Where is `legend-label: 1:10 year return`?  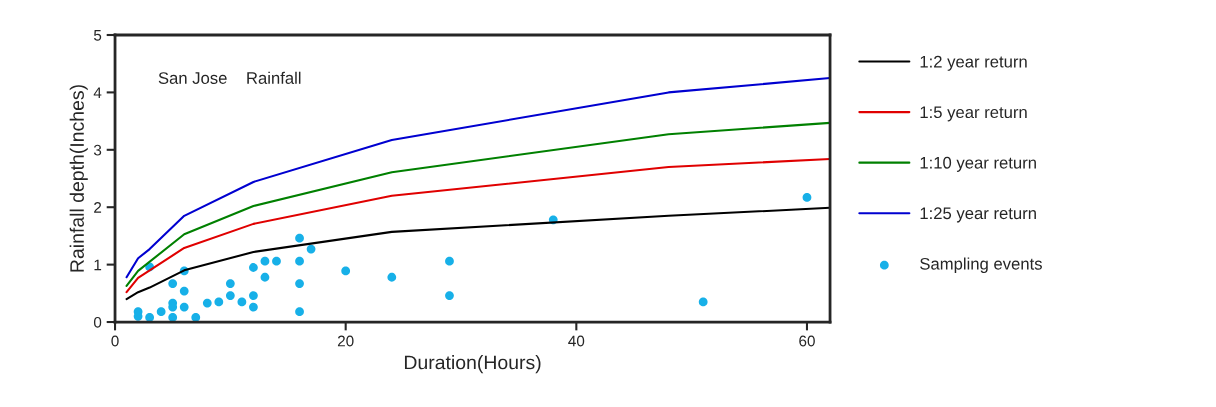 legend-label: 1:10 year return is located at coordinates (978, 164).